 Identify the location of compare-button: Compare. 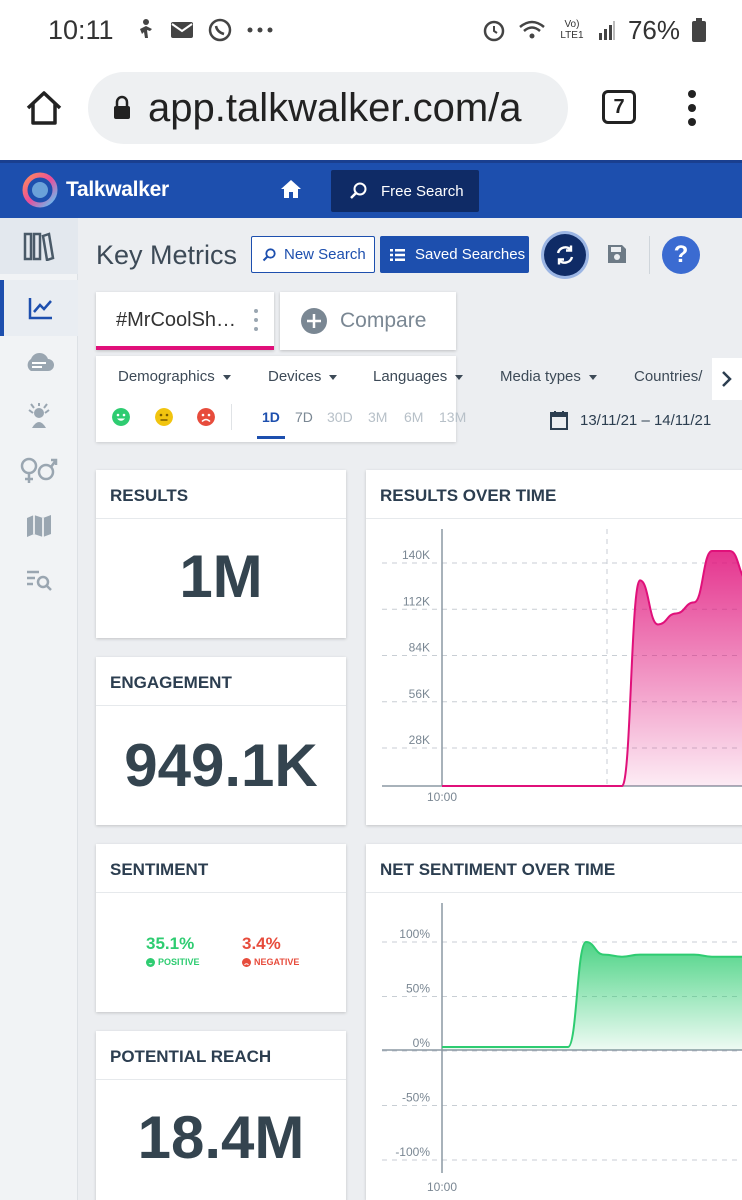
(368, 321).